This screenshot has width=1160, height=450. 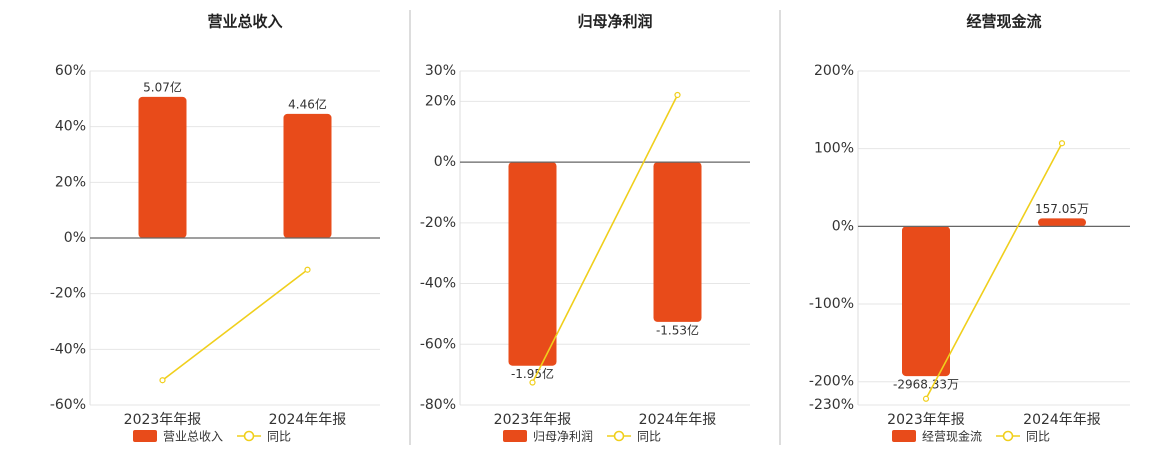 What do you see at coordinates (926, 385) in the screenshot?
I see `value-label: -2968.33万` at bounding box center [926, 385].